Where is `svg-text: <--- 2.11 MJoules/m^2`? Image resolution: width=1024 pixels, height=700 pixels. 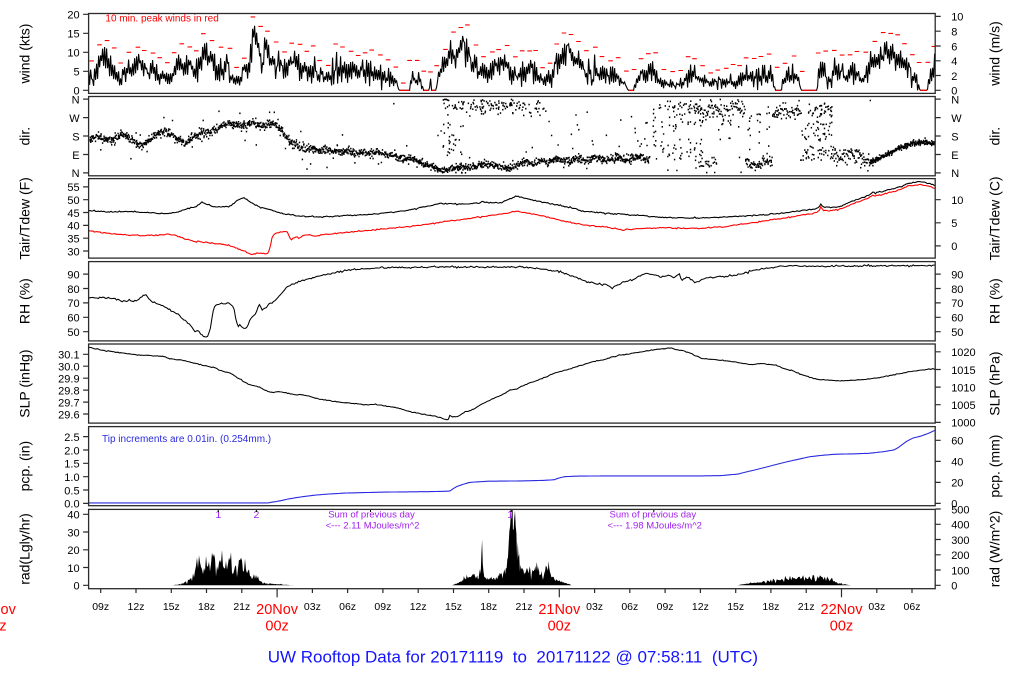
svg-text: <--- 2.11 MJoules/m^2 is located at coordinates (373, 526).